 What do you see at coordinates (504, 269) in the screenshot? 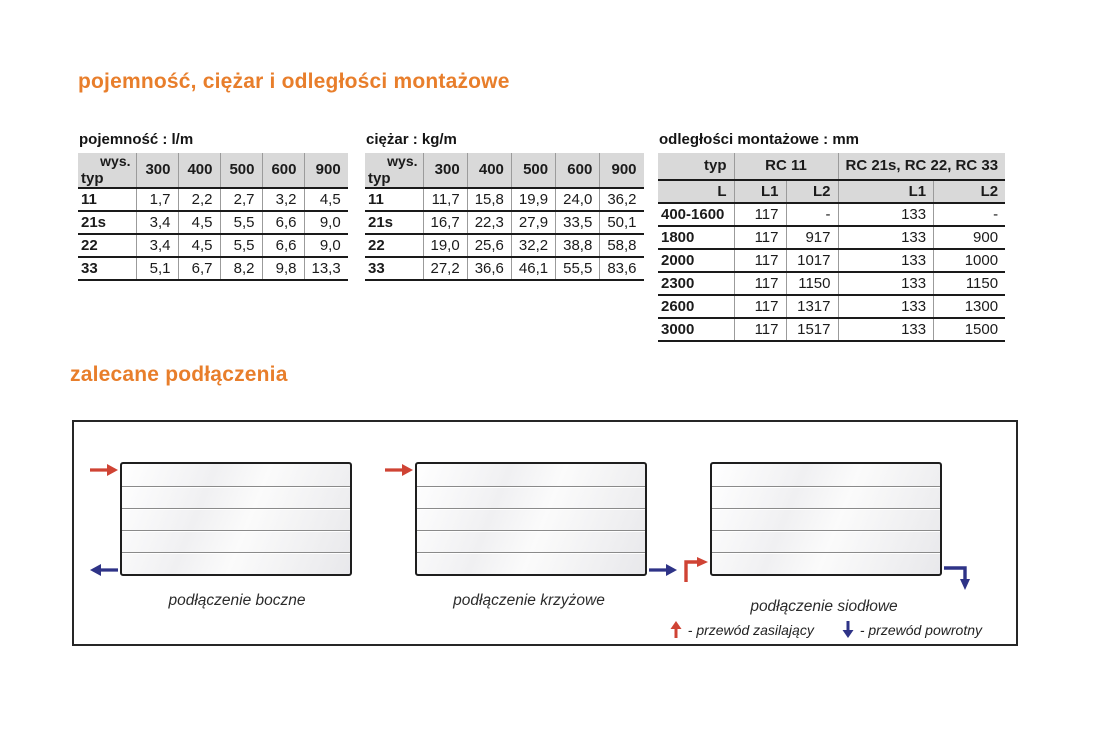
I see `table-row: 33 27,2 36,6 46,1 55,5 83,6` at bounding box center [504, 269].